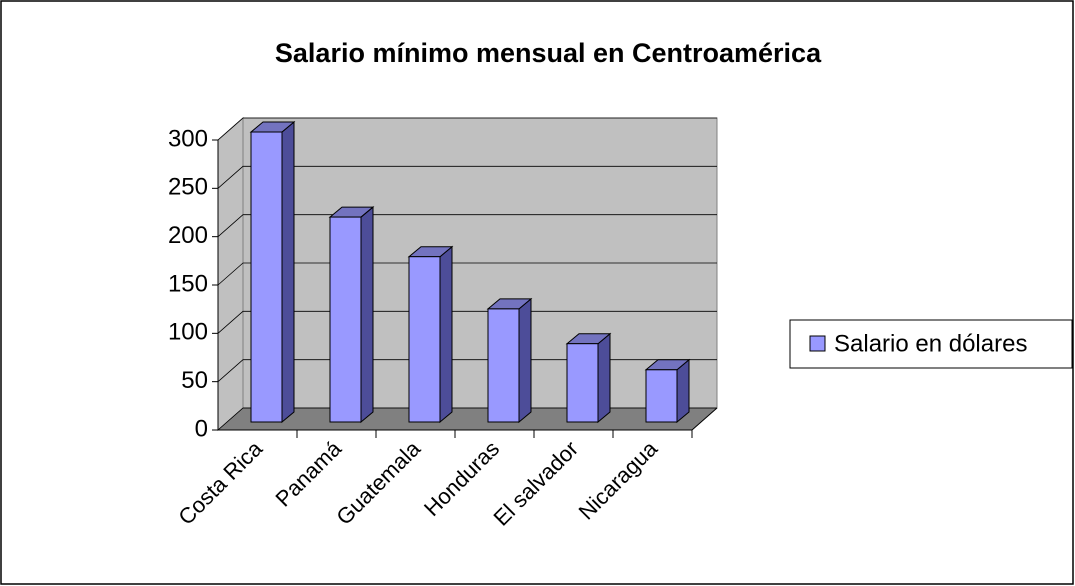  Describe the element at coordinates (188, 235) in the screenshot. I see `y-tick-label: 200` at that location.